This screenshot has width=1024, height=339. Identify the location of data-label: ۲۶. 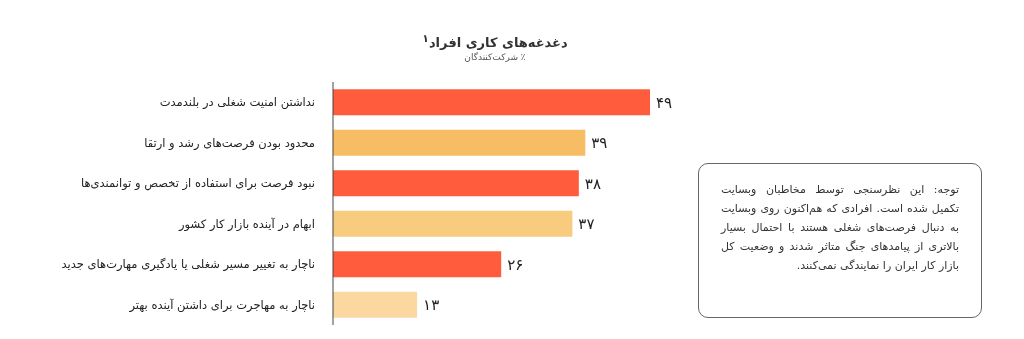
(515, 264).